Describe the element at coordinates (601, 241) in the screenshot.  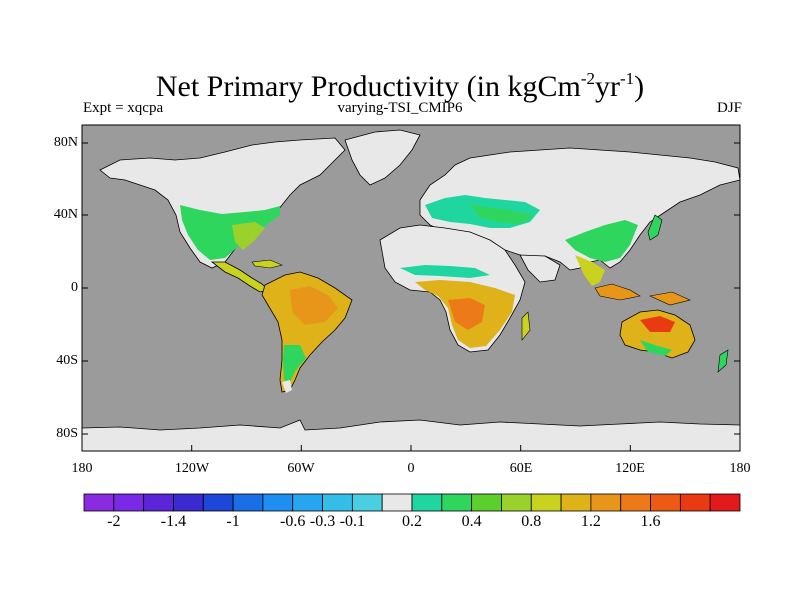
I see `east-asia-vegetation` at that location.